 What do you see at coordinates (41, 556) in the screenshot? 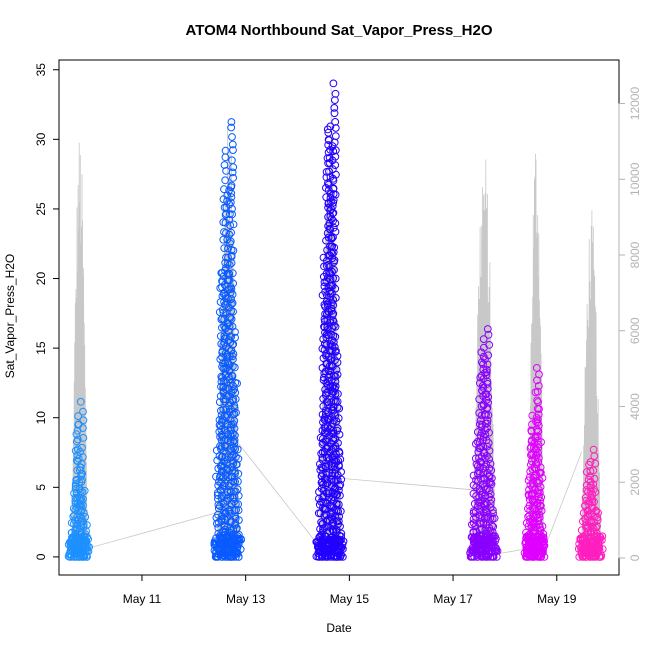
I see `y-tick-label: 0` at bounding box center [41, 556].